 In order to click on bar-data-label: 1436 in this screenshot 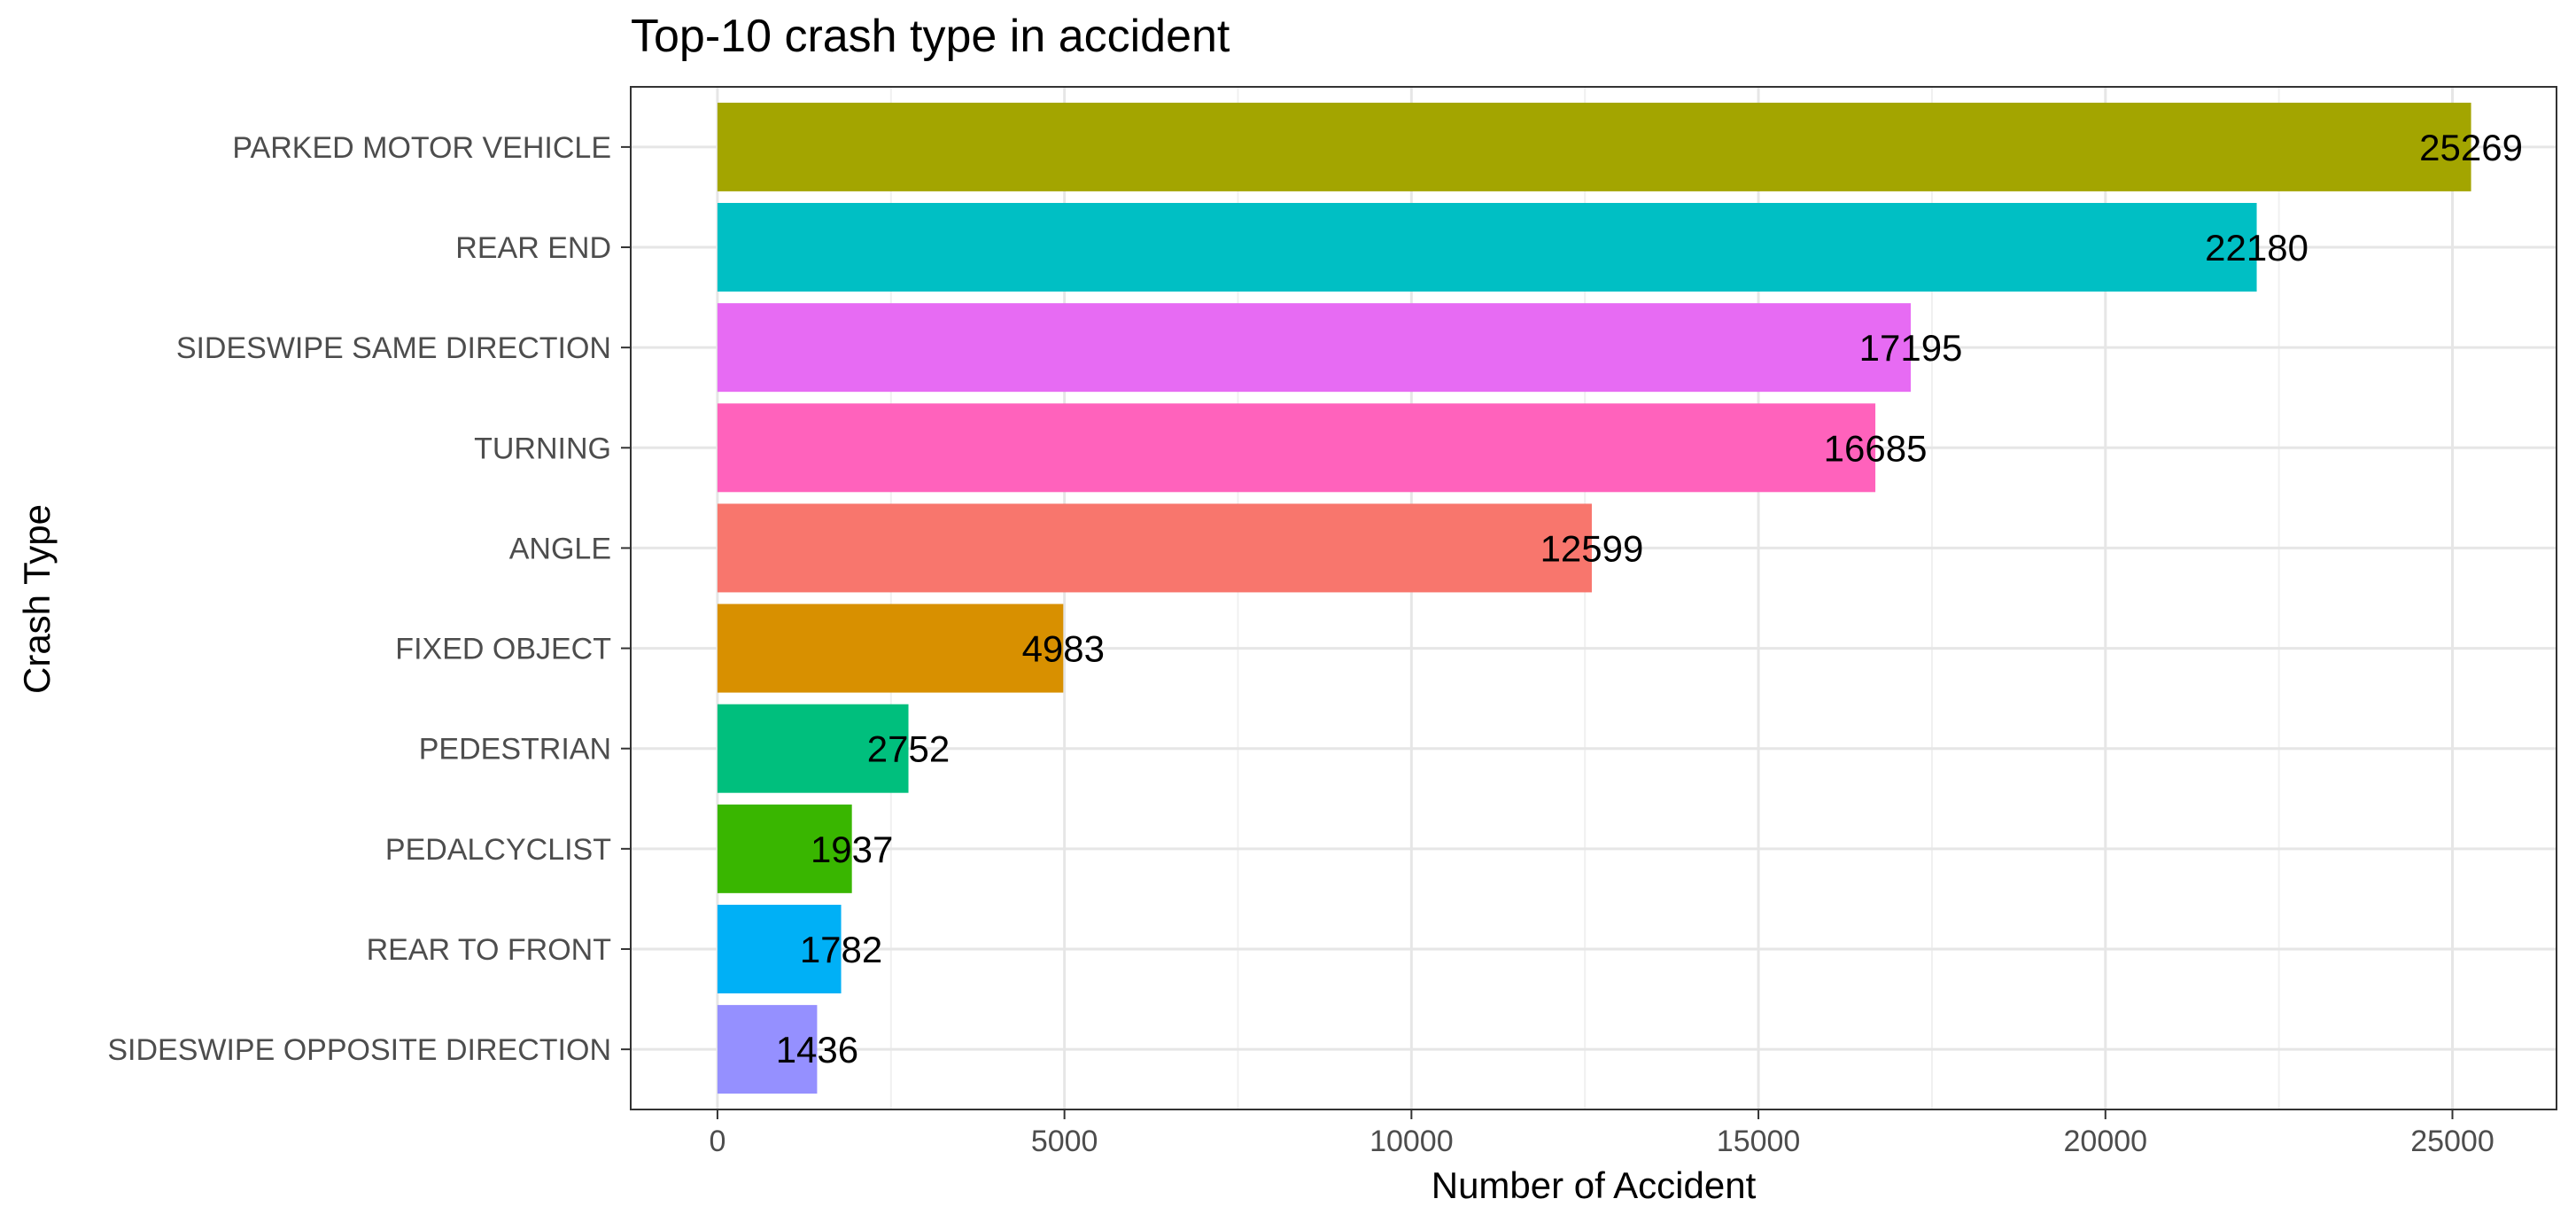, I will do `click(817, 1049)`.